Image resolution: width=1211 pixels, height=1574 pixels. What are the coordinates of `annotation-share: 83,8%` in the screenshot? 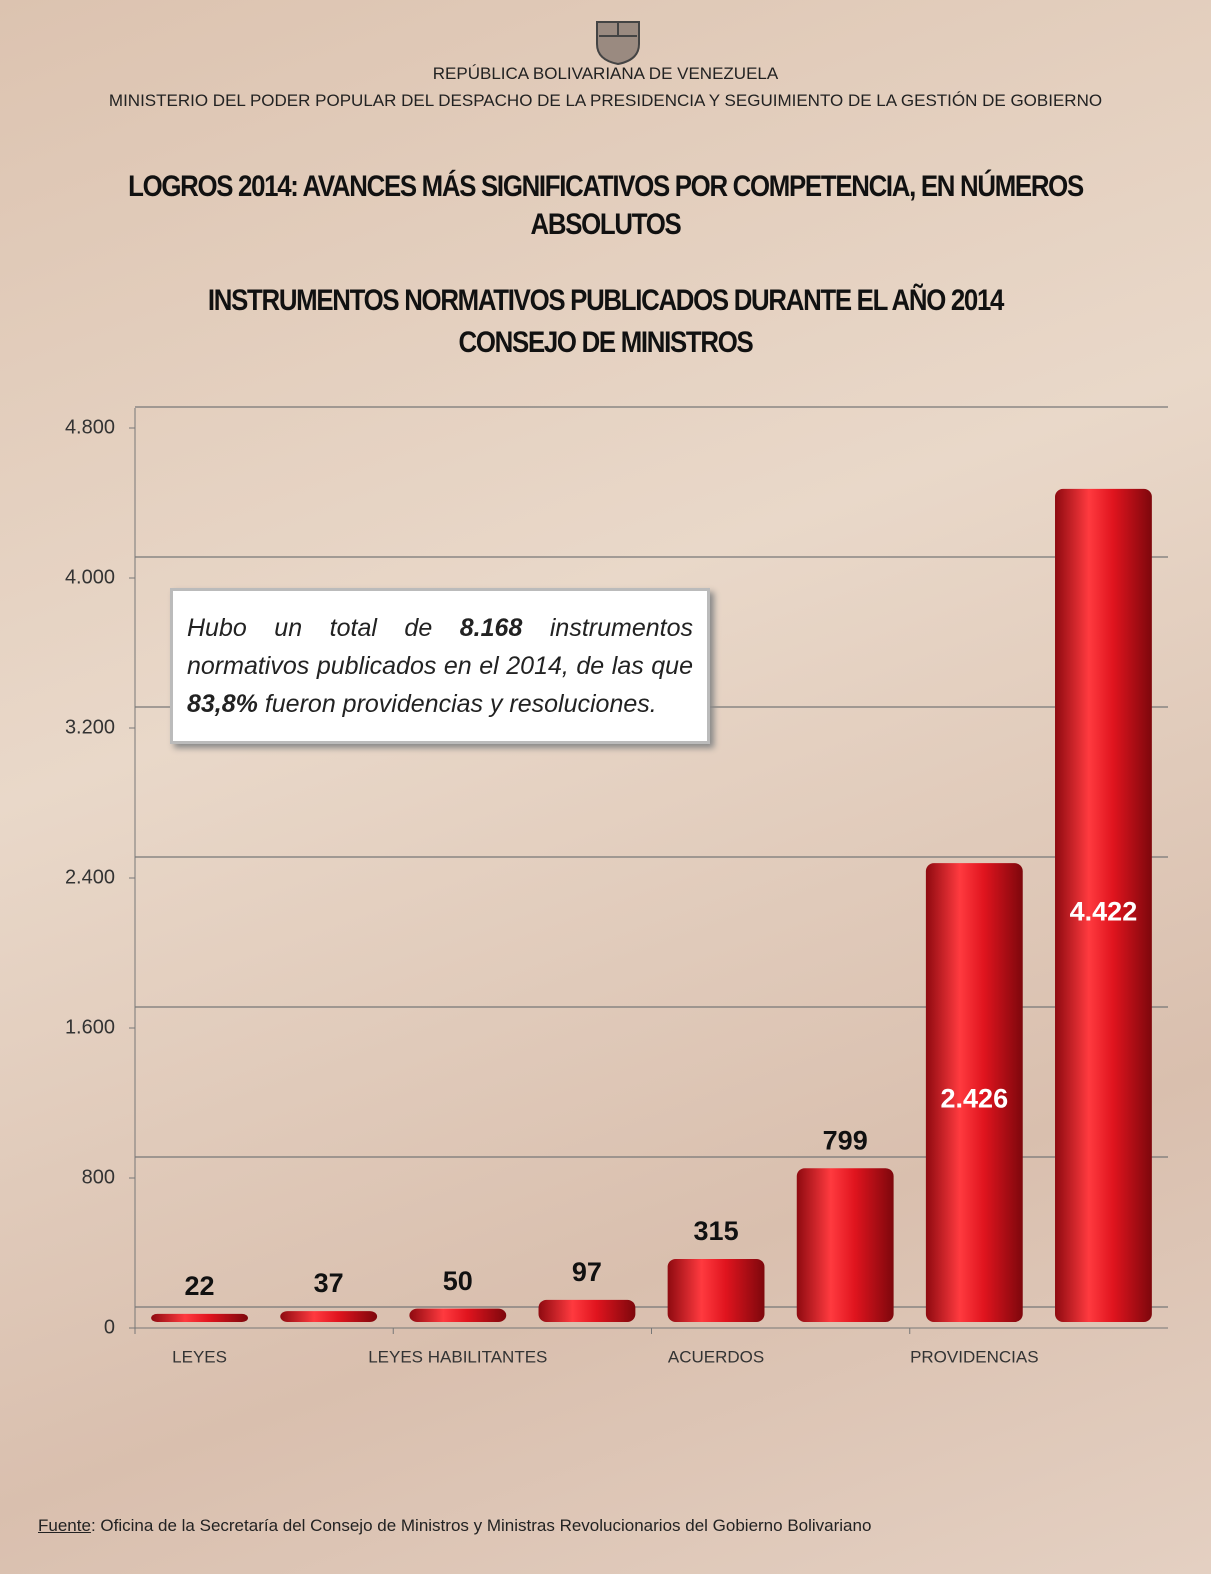 It's located at (222, 704).